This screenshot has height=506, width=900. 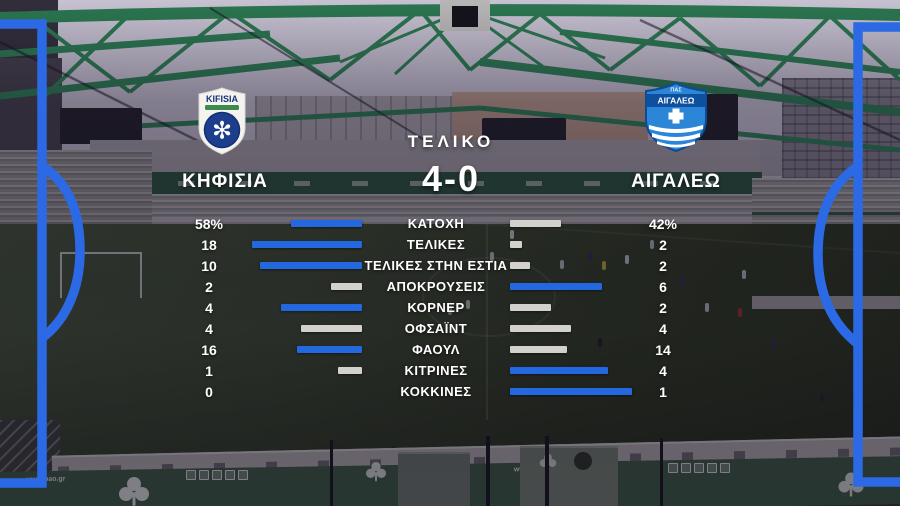 What do you see at coordinates (209, 370) in the screenshot?
I see `home-stat-value: 1` at bounding box center [209, 370].